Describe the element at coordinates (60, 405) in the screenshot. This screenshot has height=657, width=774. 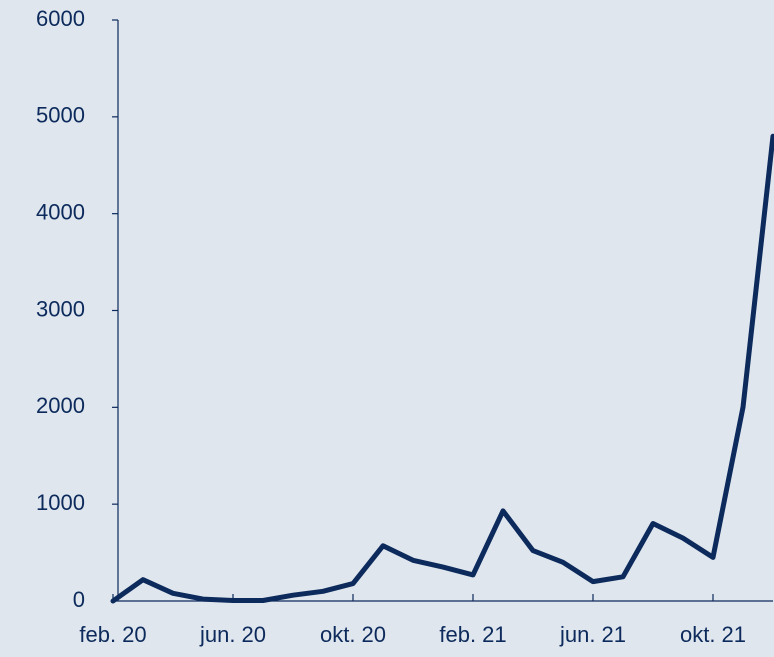
I see `y-tick-label: 2000` at that location.